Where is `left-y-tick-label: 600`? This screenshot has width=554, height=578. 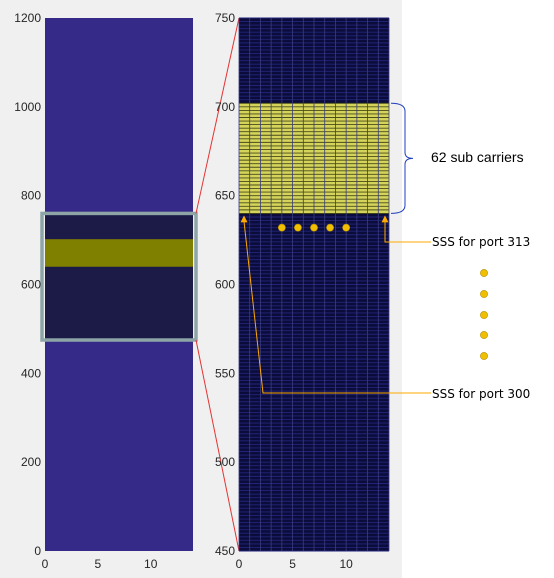 left-y-tick-label: 600 is located at coordinates (31, 285).